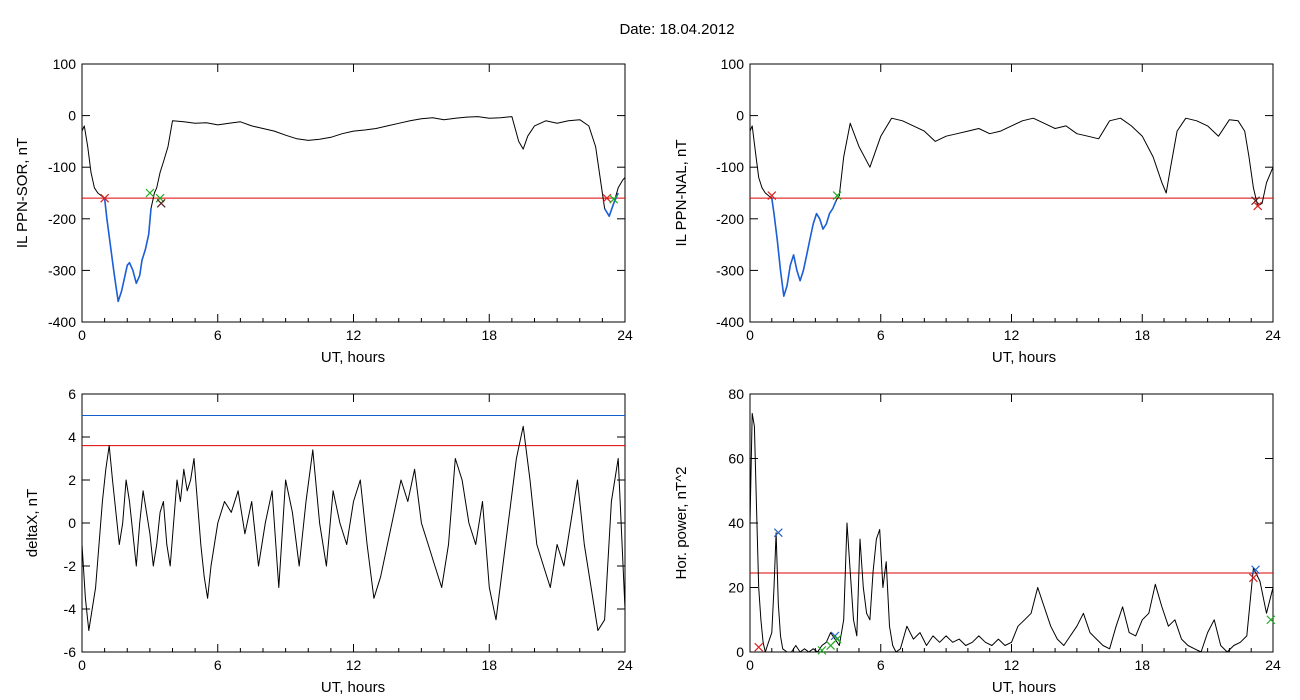  I want to click on y-tick-label: 4, so click(72, 437).